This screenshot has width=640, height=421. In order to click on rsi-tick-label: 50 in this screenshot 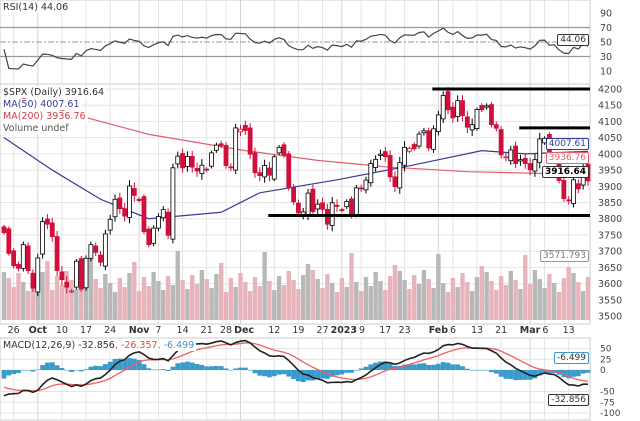, I will do `click(606, 43)`.